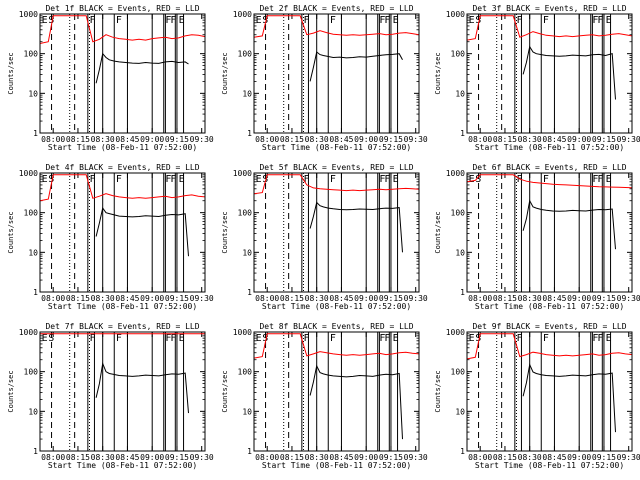 This screenshot has width=640, height=480. What do you see at coordinates (122, 326) in the screenshot?
I see `panel-title: Det 7f BLACK = Events, RED = LLD` at bounding box center [122, 326].